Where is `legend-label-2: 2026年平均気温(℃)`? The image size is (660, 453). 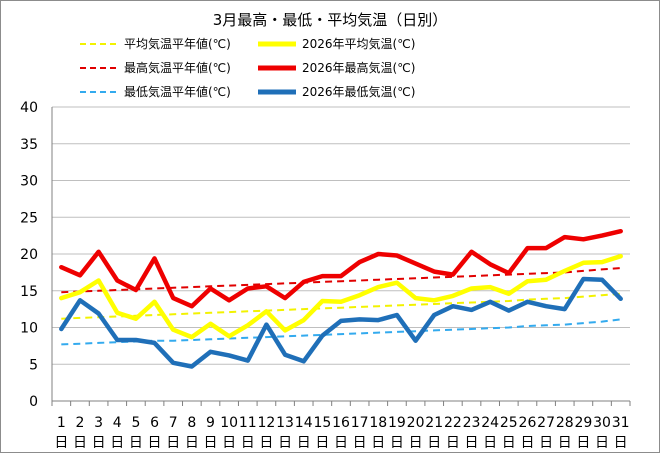 legend-label-2: 2026年平均気温(℃) is located at coordinates (358, 43).